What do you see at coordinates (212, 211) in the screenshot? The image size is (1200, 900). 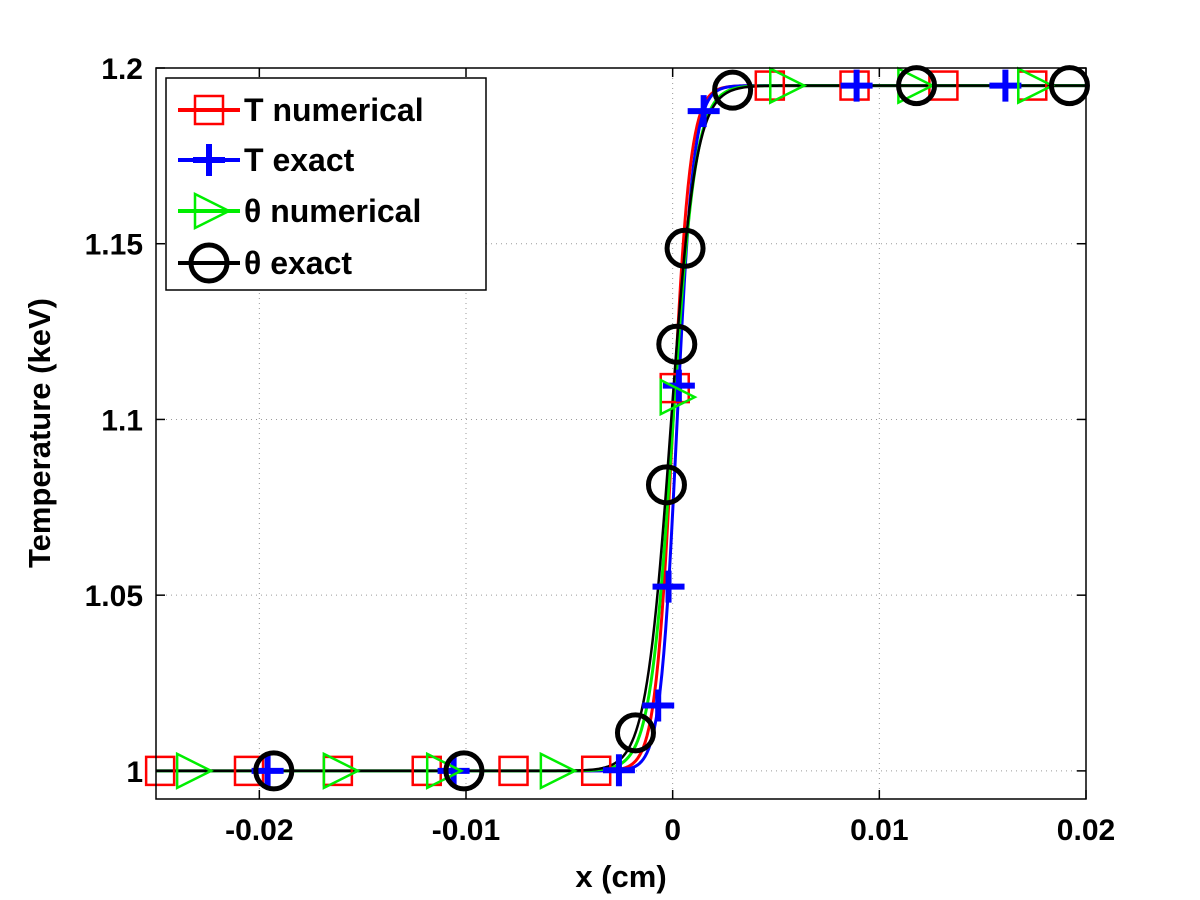 I see `legend-marker-theta-numerical` at bounding box center [212, 211].